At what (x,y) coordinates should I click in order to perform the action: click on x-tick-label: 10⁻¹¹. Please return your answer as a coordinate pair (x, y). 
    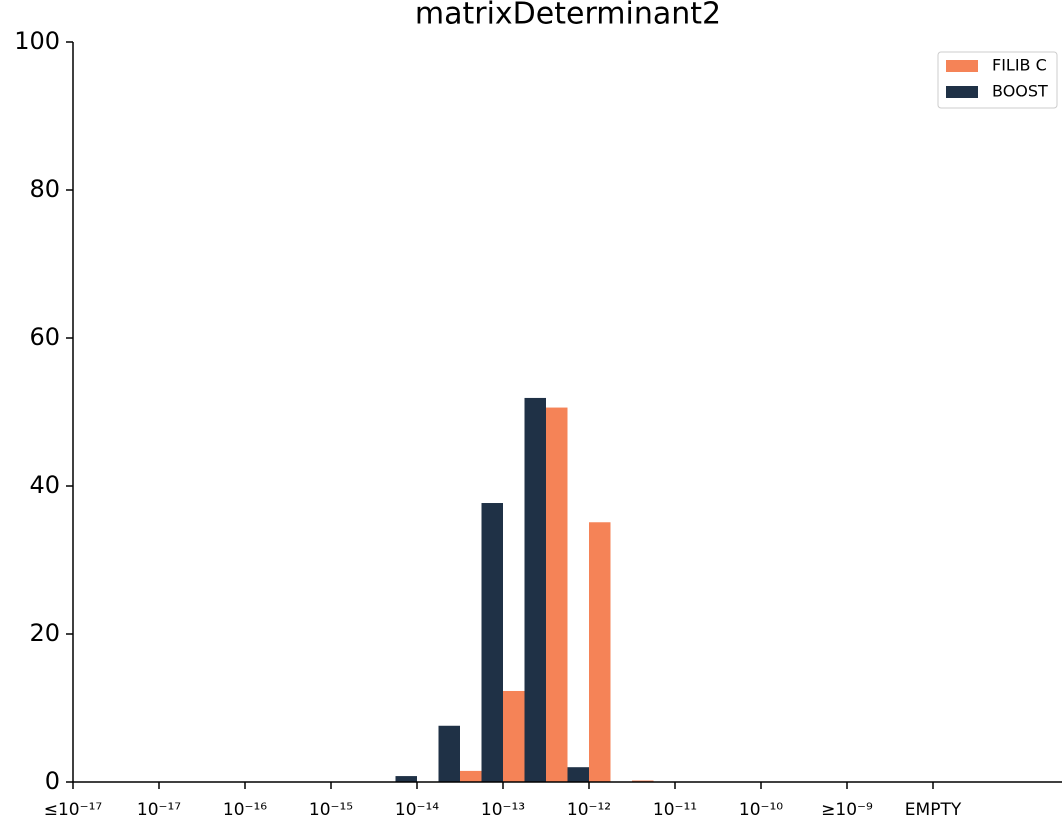
    Looking at the image, I should click on (675, 810).